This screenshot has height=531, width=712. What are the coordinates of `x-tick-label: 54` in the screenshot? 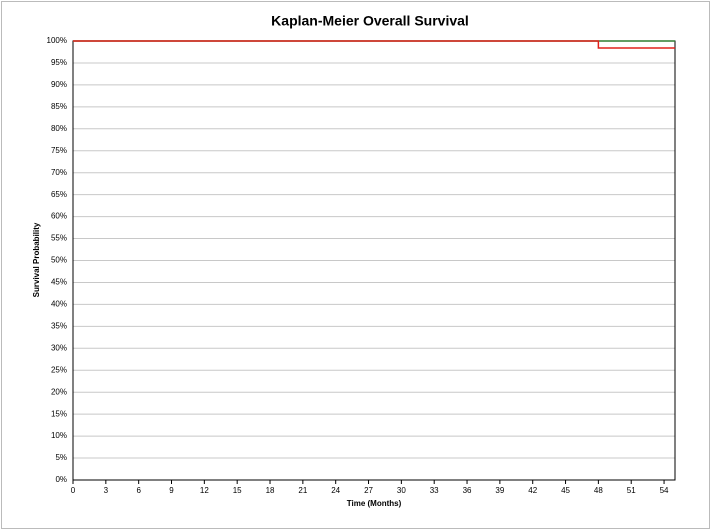 It's located at (664, 490).